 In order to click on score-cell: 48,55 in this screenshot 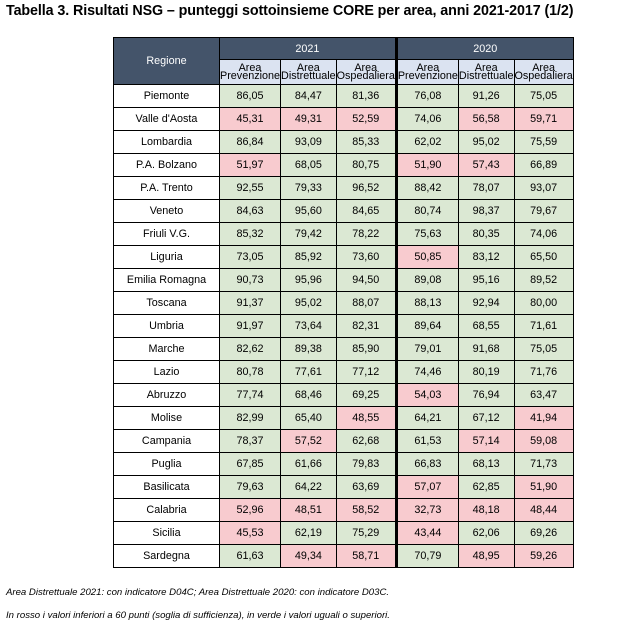, I will do `click(366, 418)`.